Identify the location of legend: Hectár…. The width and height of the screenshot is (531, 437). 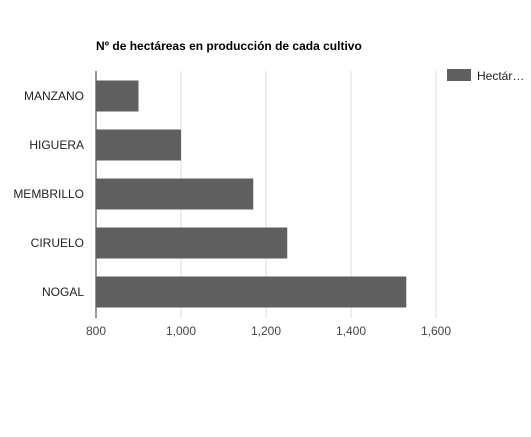
(485, 76).